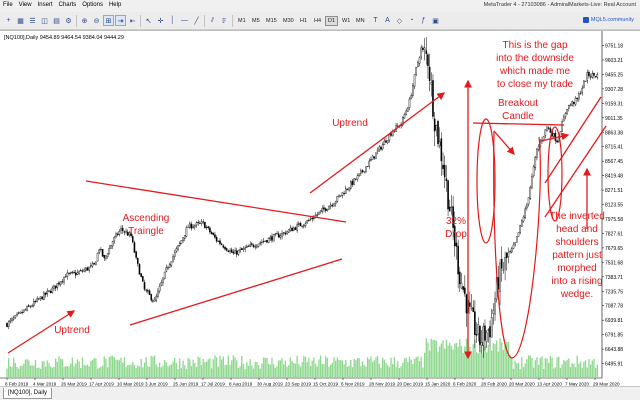 The height and width of the screenshot is (400, 640). I want to click on menu-insert: Insert, so click(45, 5).